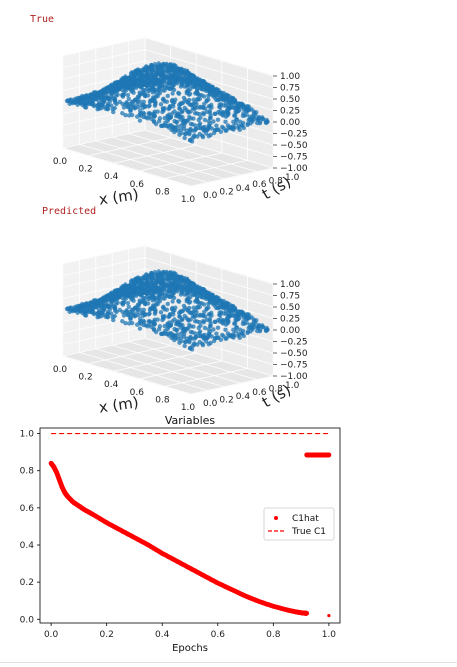  I want to click on x-tick-label: 0.2, so click(107, 635).